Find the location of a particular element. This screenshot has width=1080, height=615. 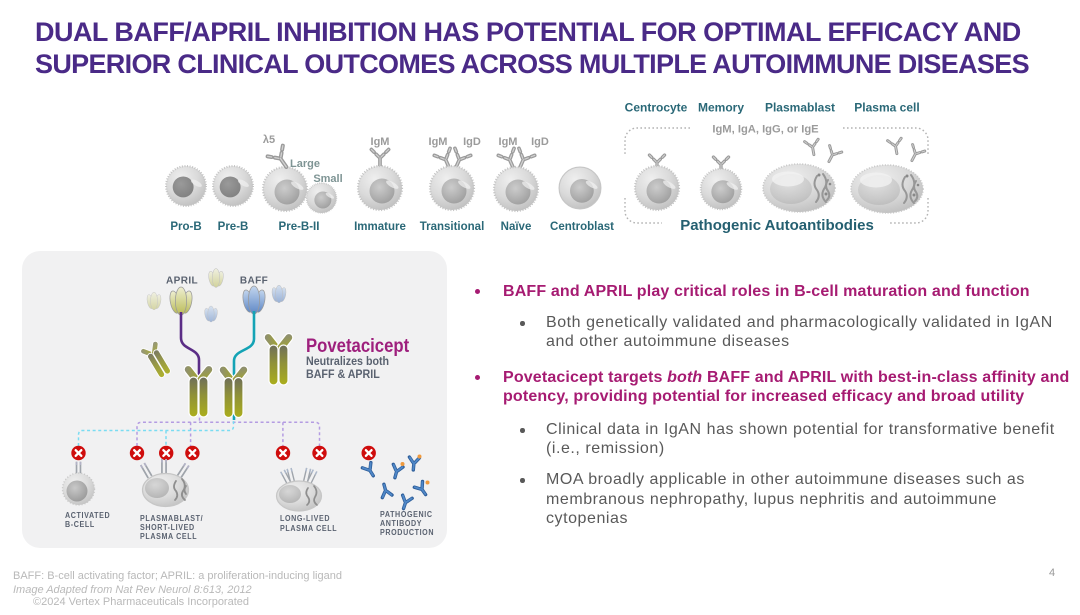

svg-text: Small is located at coordinates (327, 179).